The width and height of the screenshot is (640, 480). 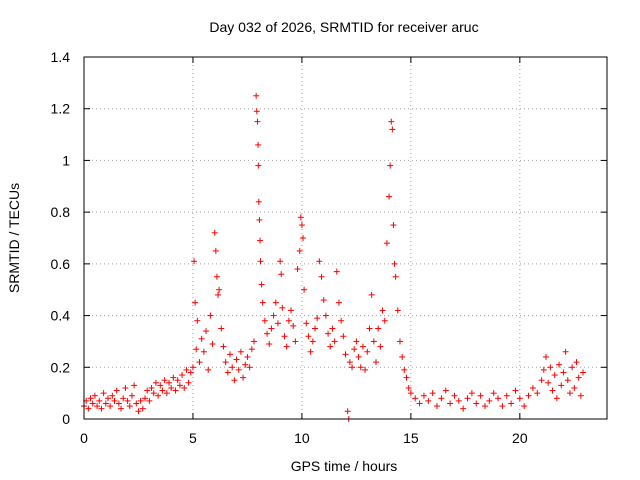 I want to click on y-tick-label: 0, so click(x=66, y=419).